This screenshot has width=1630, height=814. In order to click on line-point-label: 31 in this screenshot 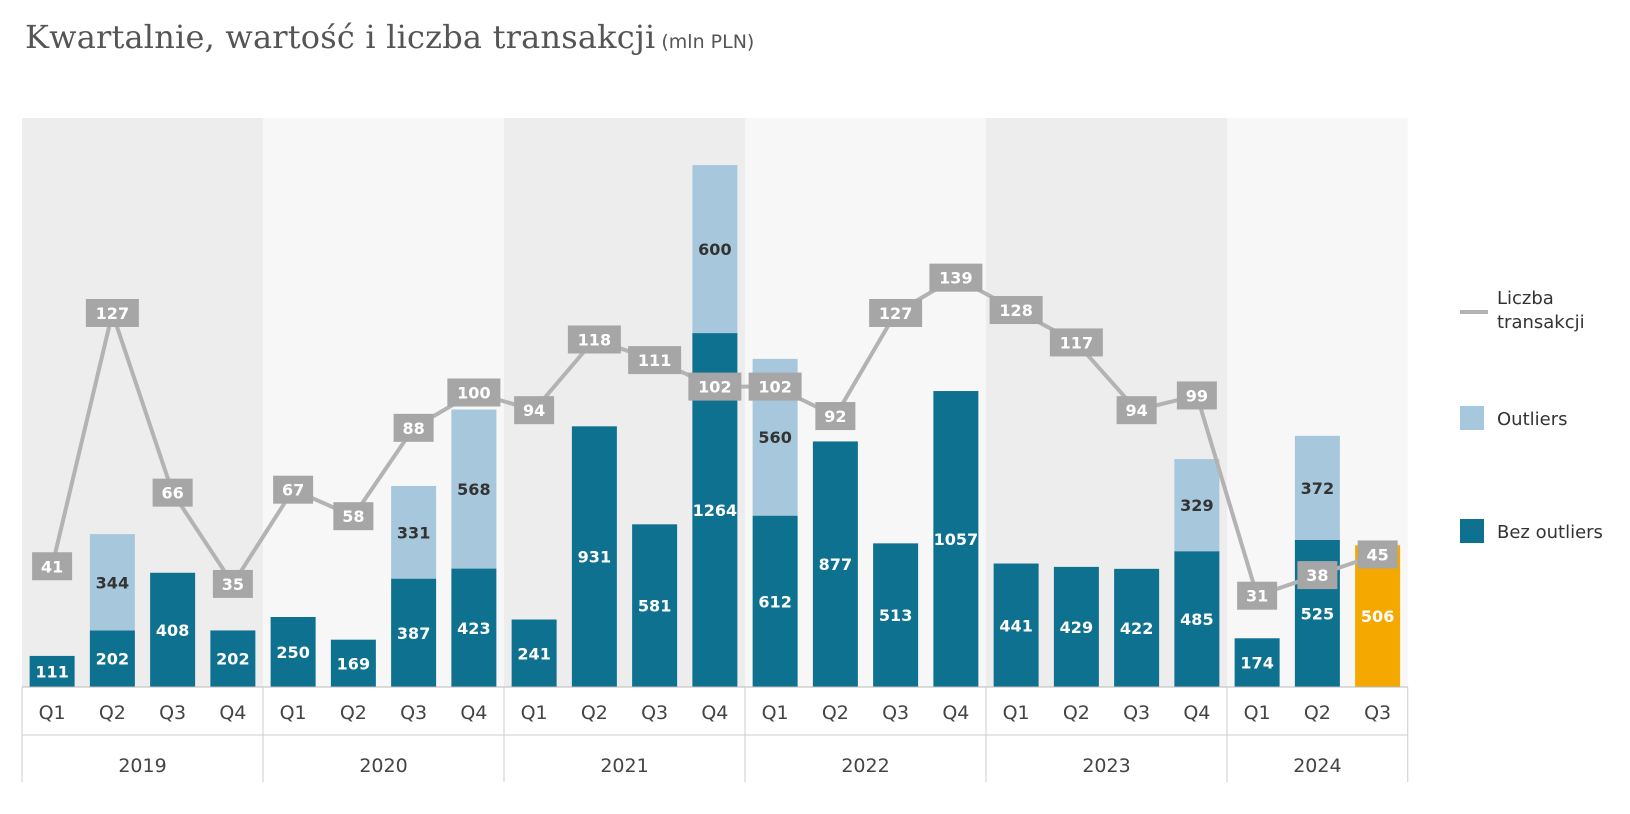, I will do `click(1257, 596)`.